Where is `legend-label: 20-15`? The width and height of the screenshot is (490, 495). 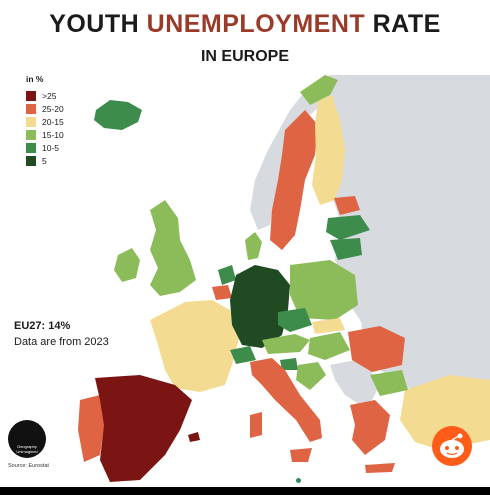 legend-label: 20-15 is located at coordinates (53, 122).